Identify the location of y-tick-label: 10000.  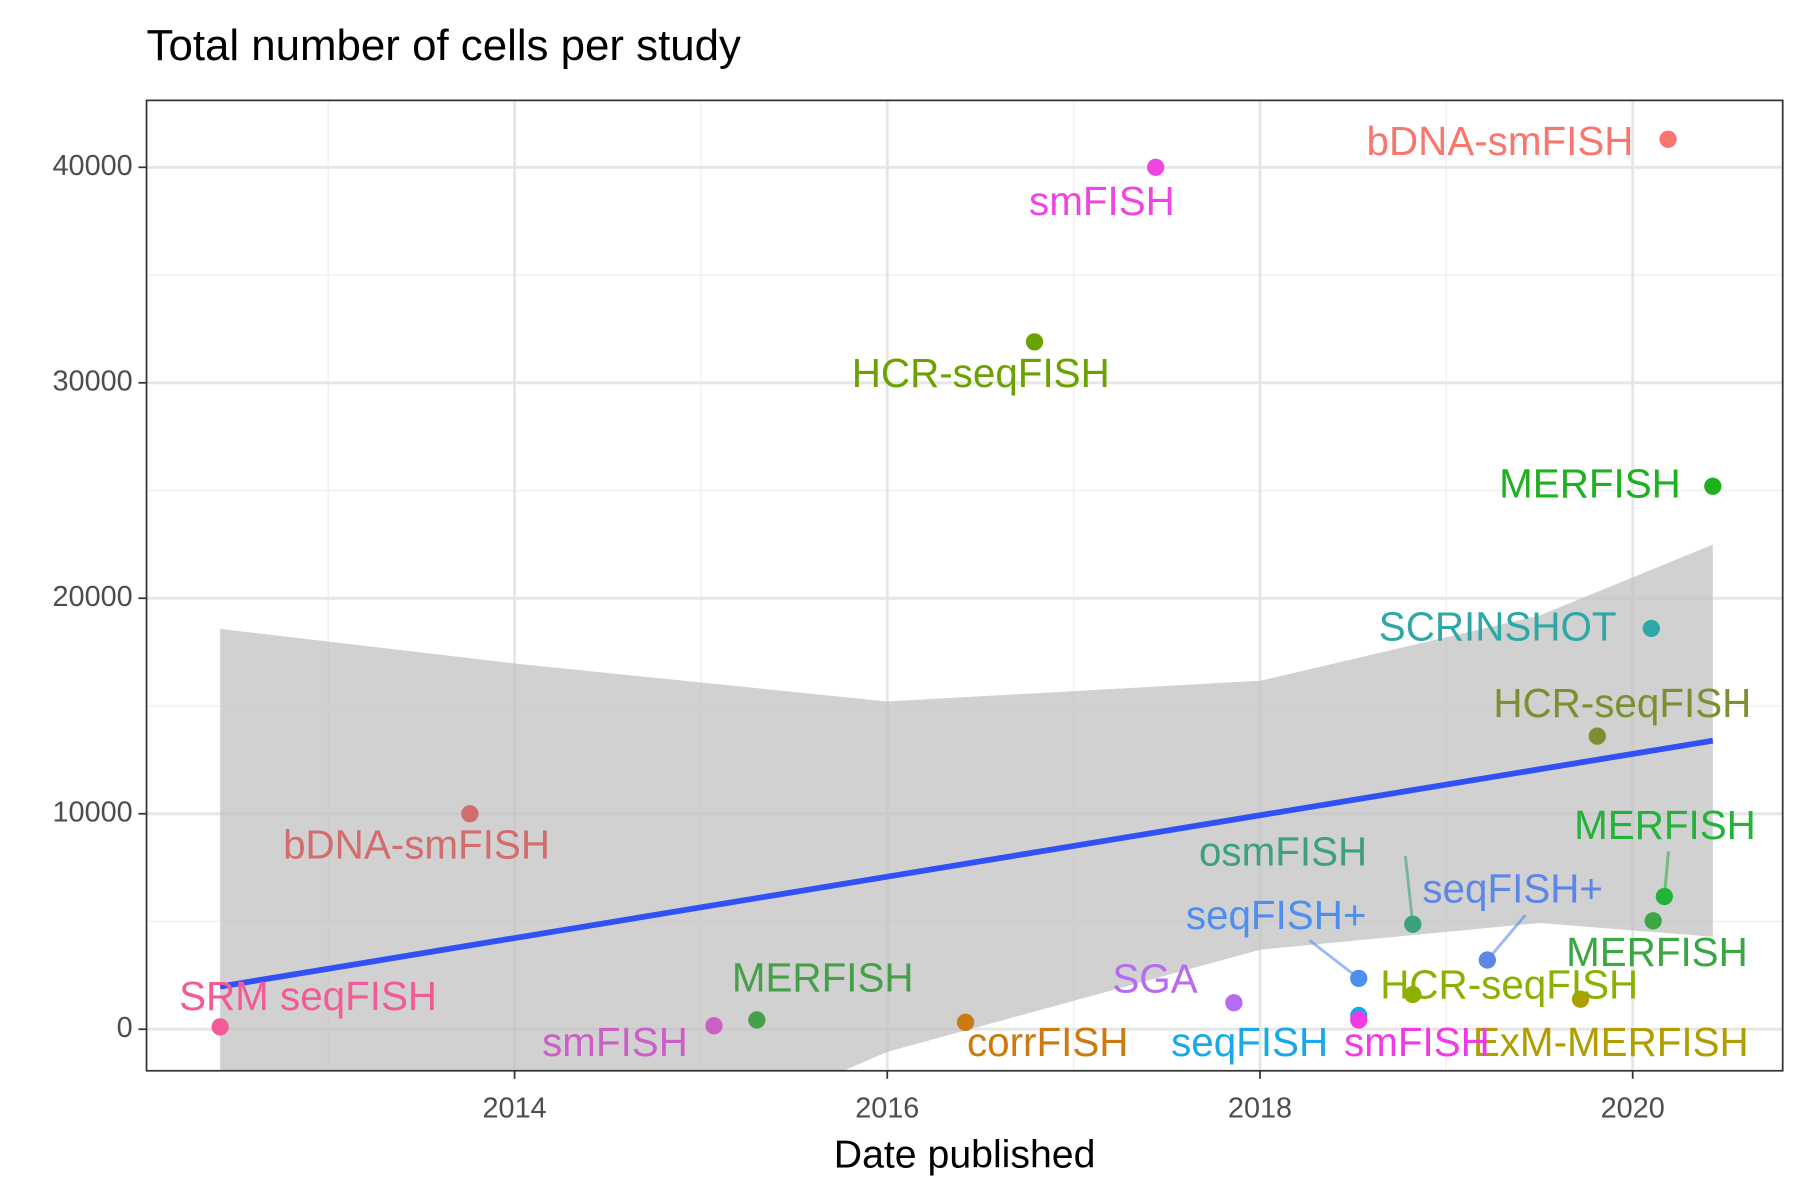
(93, 812).